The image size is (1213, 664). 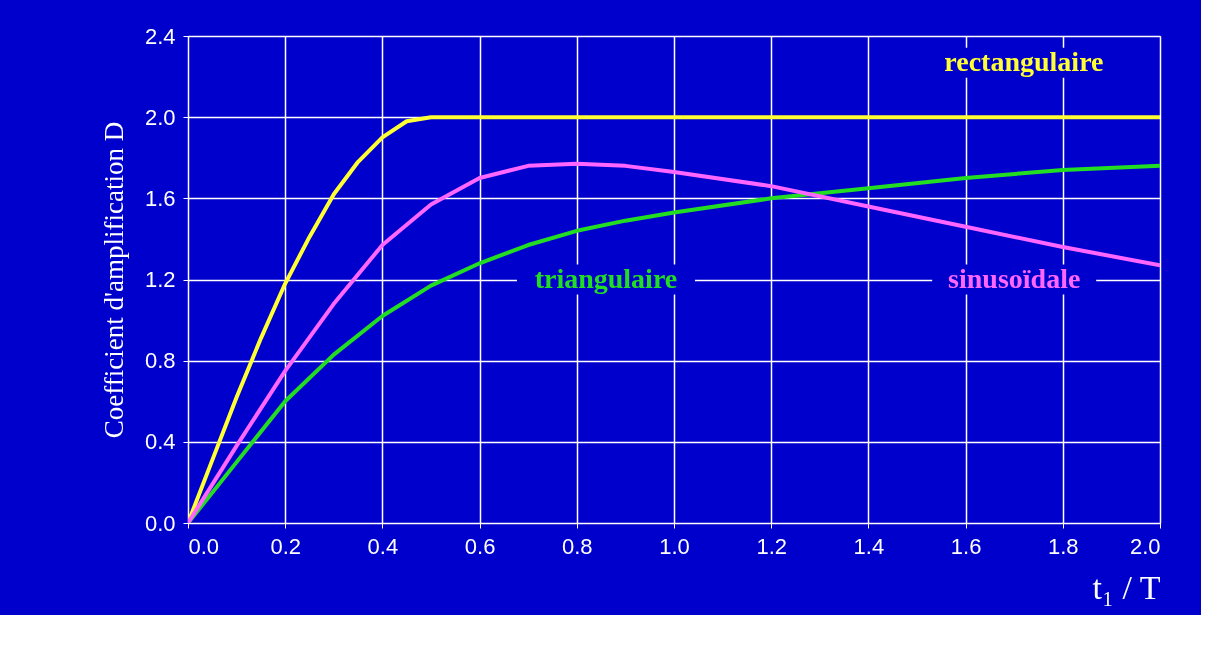 What do you see at coordinates (204, 546) in the screenshot?
I see `x-tick-label: 0.0` at bounding box center [204, 546].